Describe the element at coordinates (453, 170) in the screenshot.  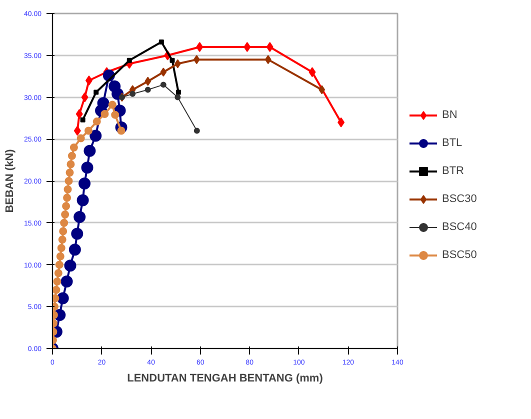
I see `legend-label: BTR` at that location.